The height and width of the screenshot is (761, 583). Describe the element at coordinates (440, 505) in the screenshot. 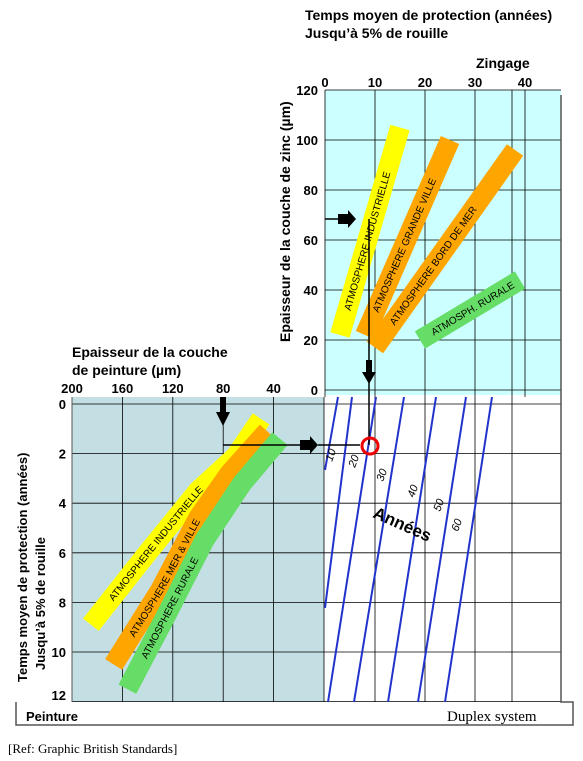

I see `year-line-label: 50` at that location.